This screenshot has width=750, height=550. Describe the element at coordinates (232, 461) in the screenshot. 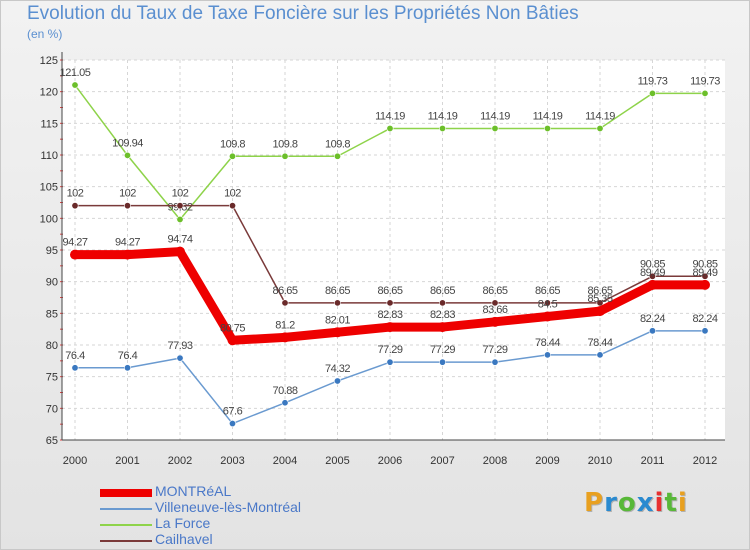

I see `x-tick-label: 2003` at that location.